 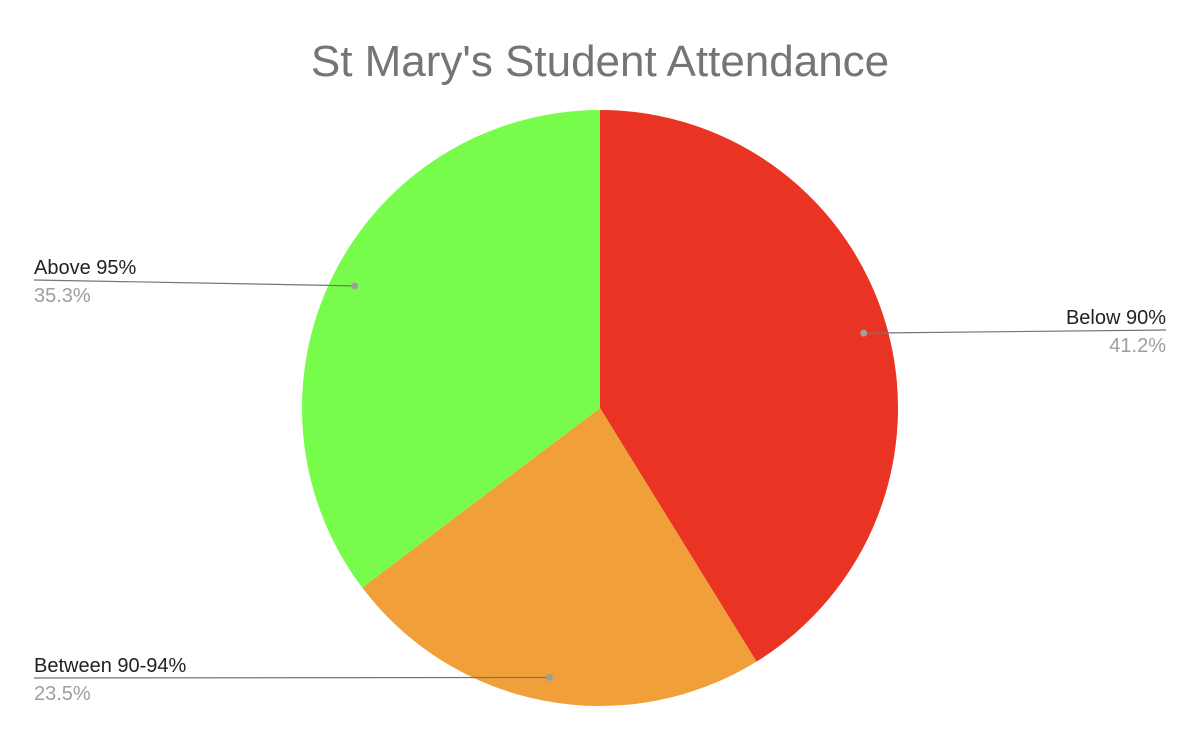 I want to click on slice-percent-between-90-94: 23.5%, so click(x=62, y=694).